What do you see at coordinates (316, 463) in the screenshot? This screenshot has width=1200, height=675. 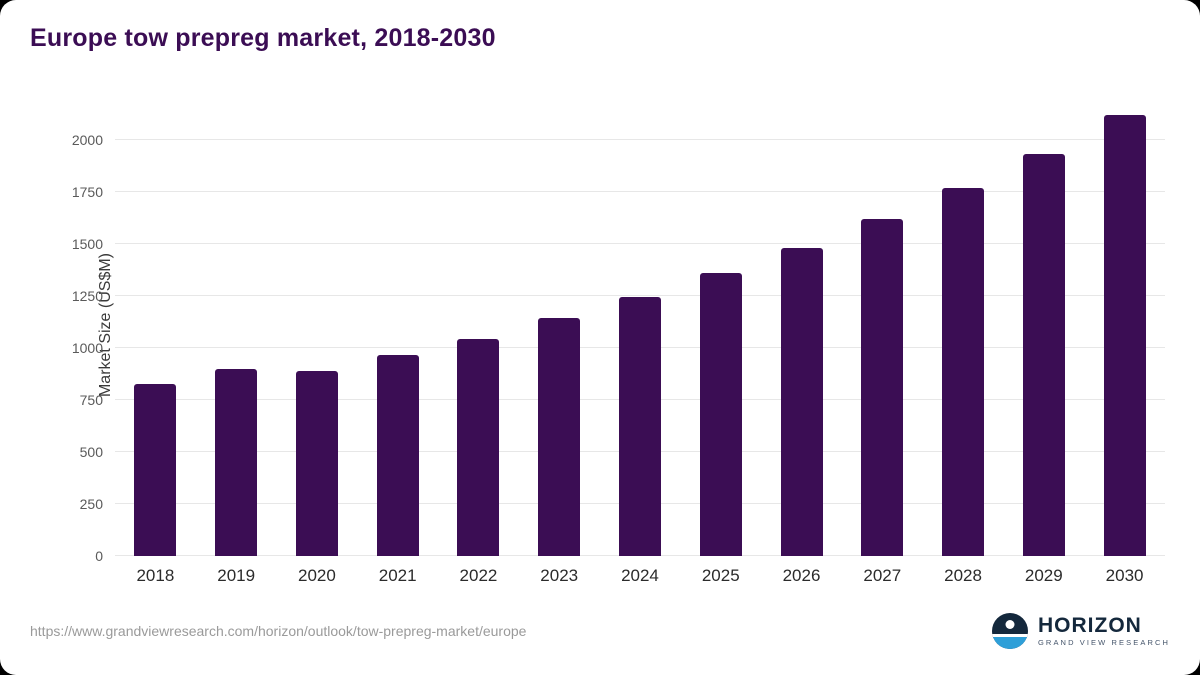 I see `bar-2020` at bounding box center [316, 463].